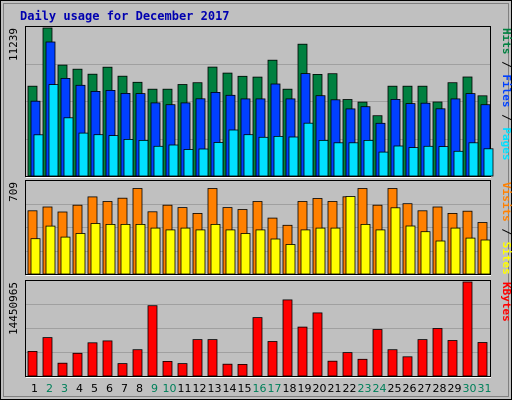 This screenshot has height=400, width=512. What do you see at coordinates (275, 388) in the screenshot?
I see `x-tick-day-17: 17` at bounding box center [275, 388].